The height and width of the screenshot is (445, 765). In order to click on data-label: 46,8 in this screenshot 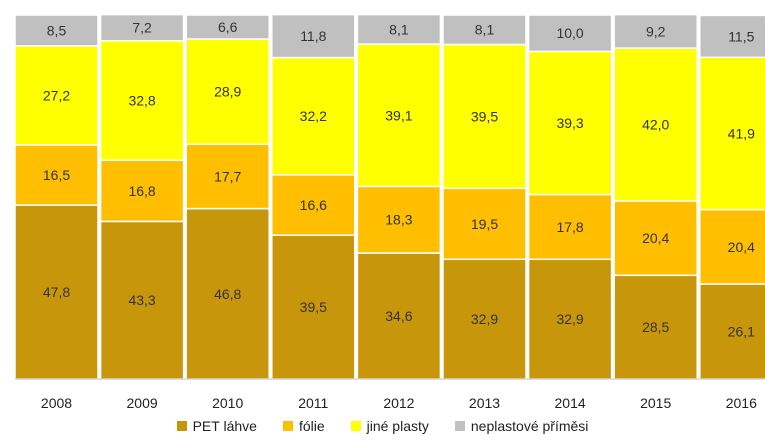, I will do `click(227, 294)`.